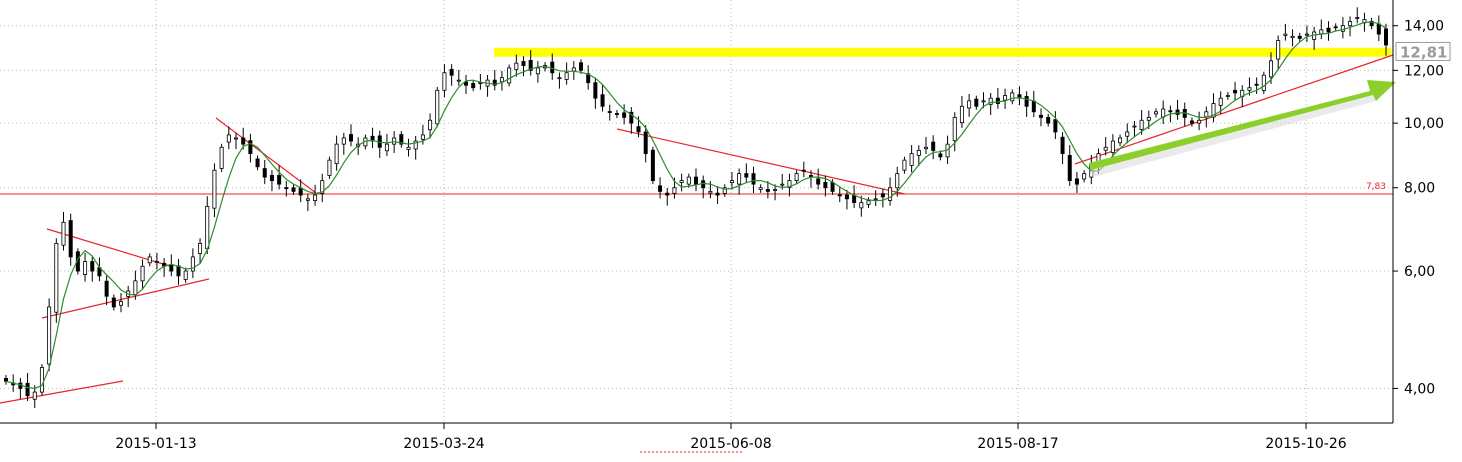 The image size is (1462, 462). Describe the element at coordinates (942, 52) in the screenshot. I see `resistance-band` at that location.